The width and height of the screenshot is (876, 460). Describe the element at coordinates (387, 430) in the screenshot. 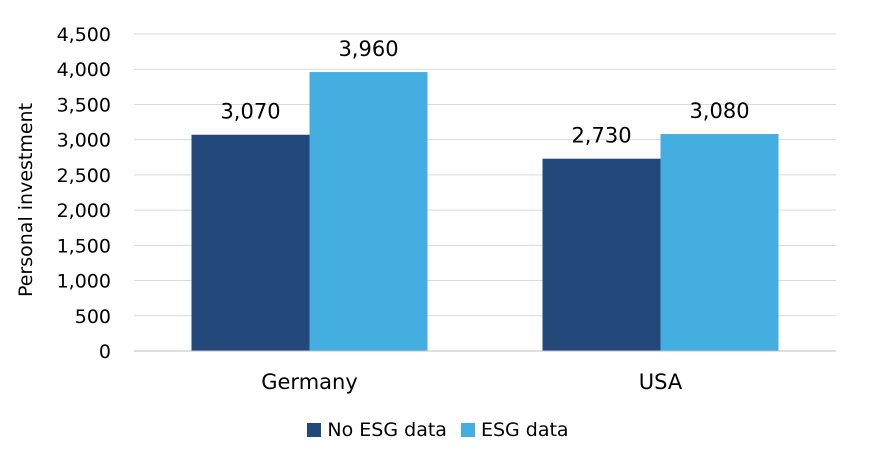

I see `legend-label-no-esg: No ESG data` at that location.